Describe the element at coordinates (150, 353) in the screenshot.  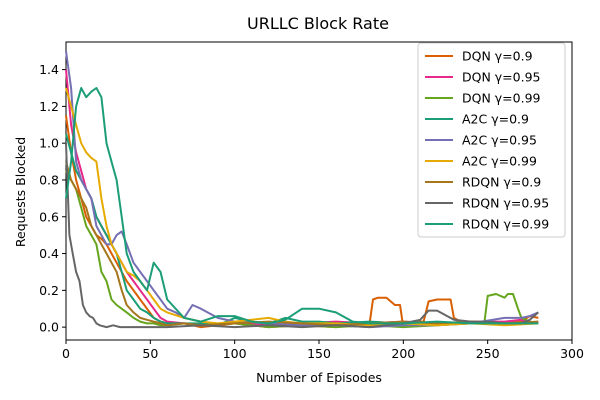
I see `x-tick-label: 50` at that location.